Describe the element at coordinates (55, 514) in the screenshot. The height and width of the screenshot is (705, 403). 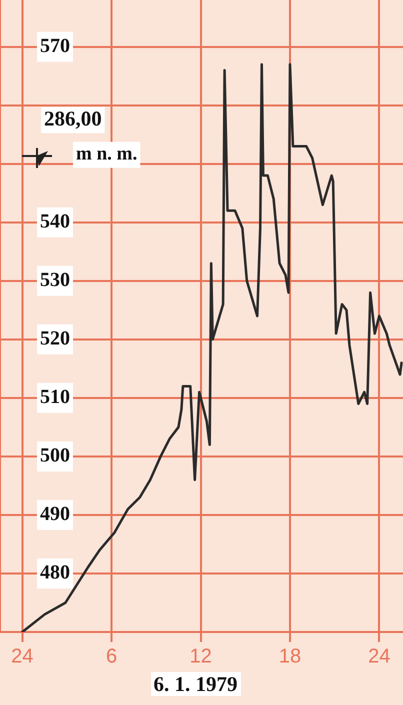
I see `y-tick-label: 490` at that location.